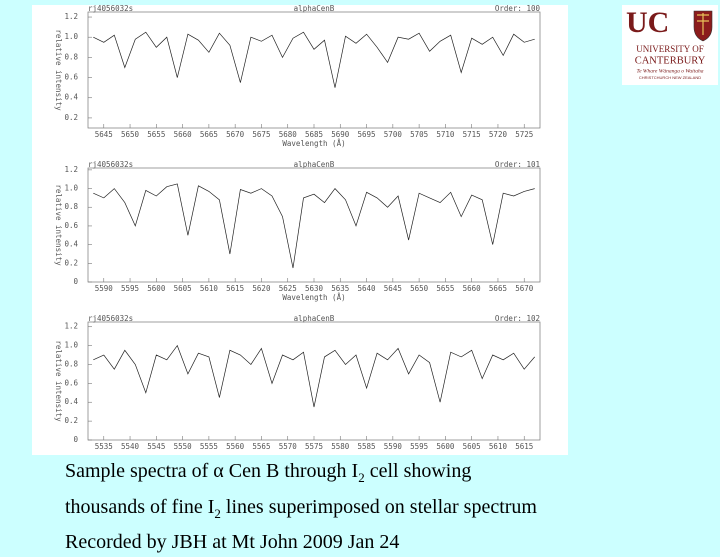  What do you see at coordinates (669, 49) in the screenshot?
I see `logo-name: UNIVERSITY OF` at bounding box center [669, 49].